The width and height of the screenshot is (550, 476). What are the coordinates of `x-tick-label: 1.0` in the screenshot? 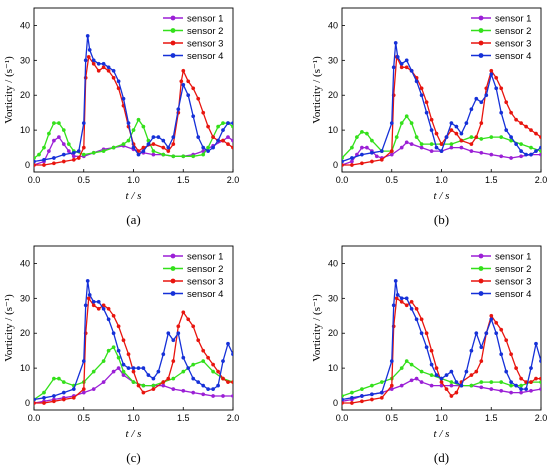 It's located at (441, 180).